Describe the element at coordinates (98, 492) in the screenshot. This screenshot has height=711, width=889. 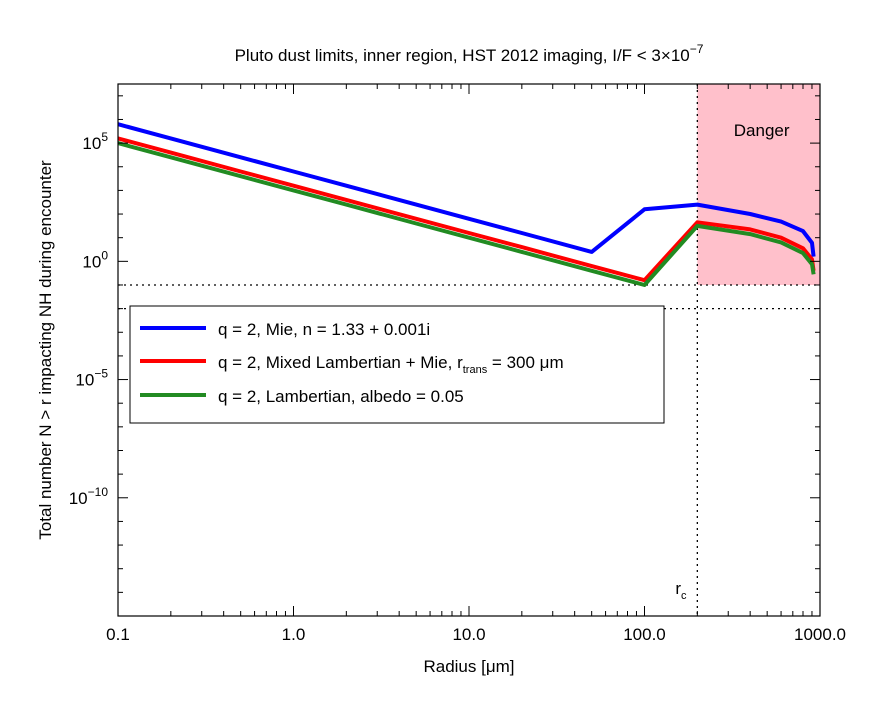
I see `y-tick-exponent: −10` at that location.